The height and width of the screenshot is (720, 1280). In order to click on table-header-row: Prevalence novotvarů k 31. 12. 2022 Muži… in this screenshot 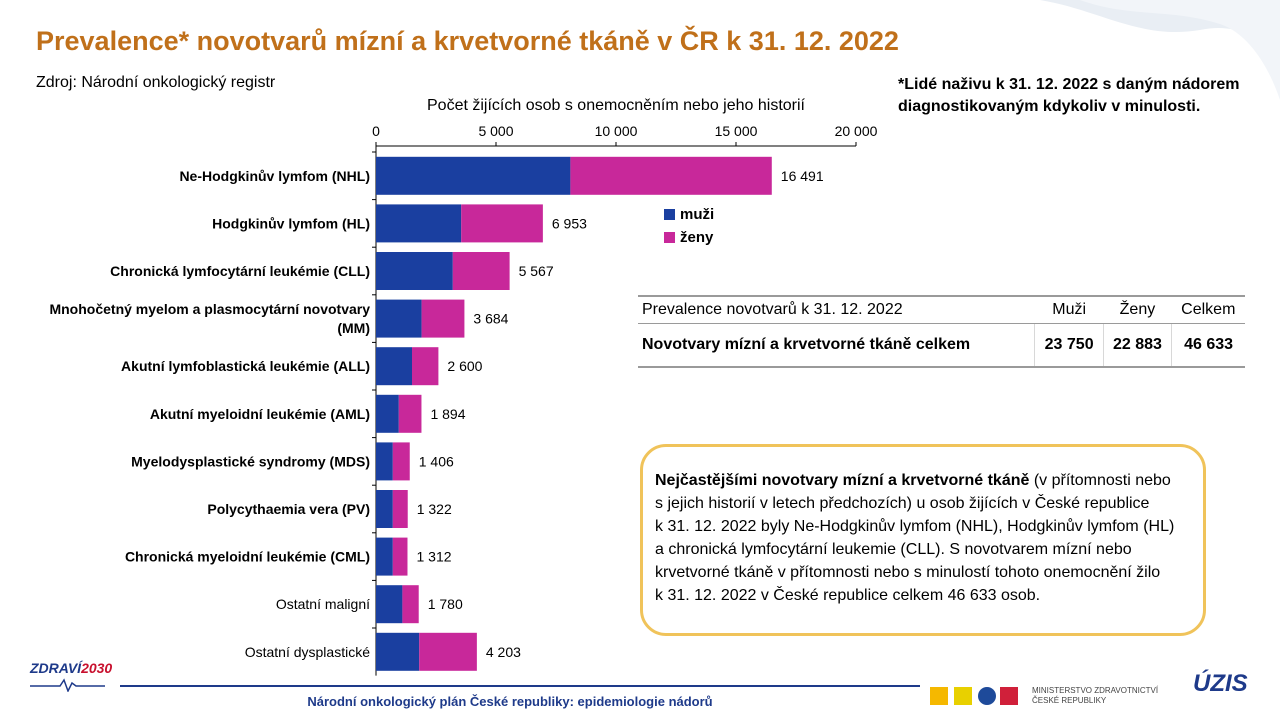, I will do `click(941, 309)`.